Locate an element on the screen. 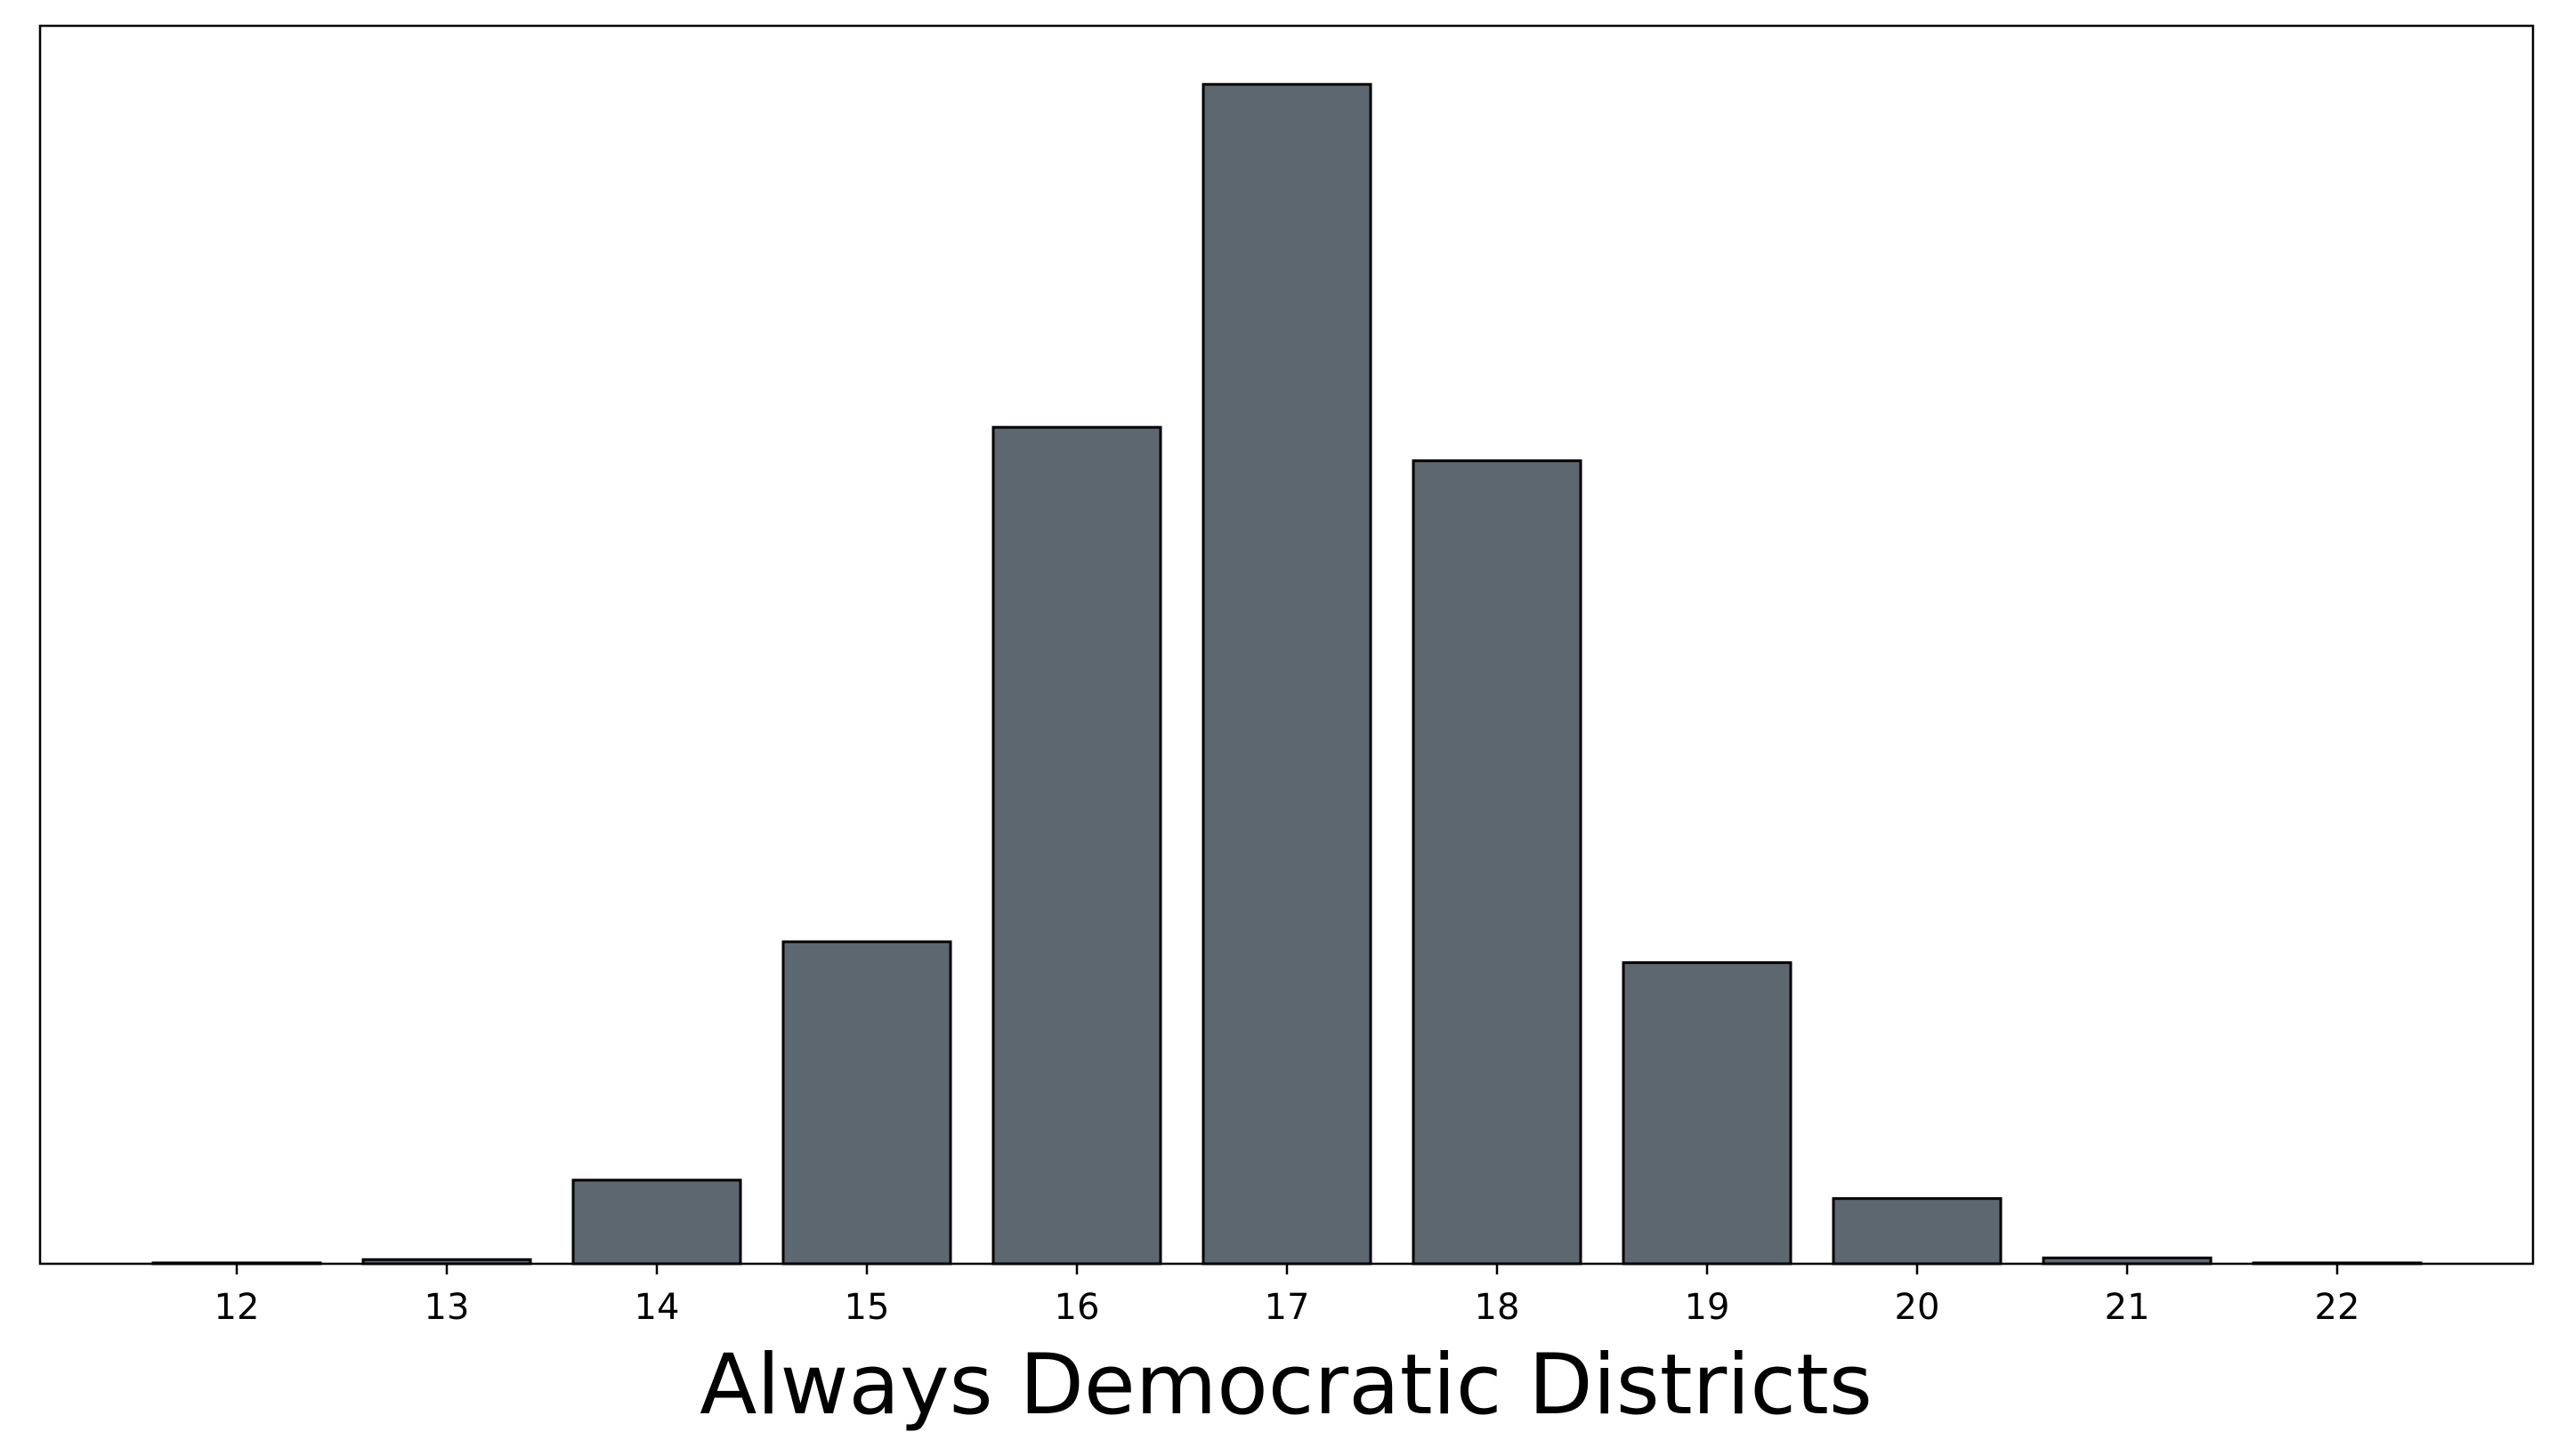 Image resolution: width=2549 pixels, height=1456 pixels. x-tick-label-16: 16 is located at coordinates (1077, 1307).